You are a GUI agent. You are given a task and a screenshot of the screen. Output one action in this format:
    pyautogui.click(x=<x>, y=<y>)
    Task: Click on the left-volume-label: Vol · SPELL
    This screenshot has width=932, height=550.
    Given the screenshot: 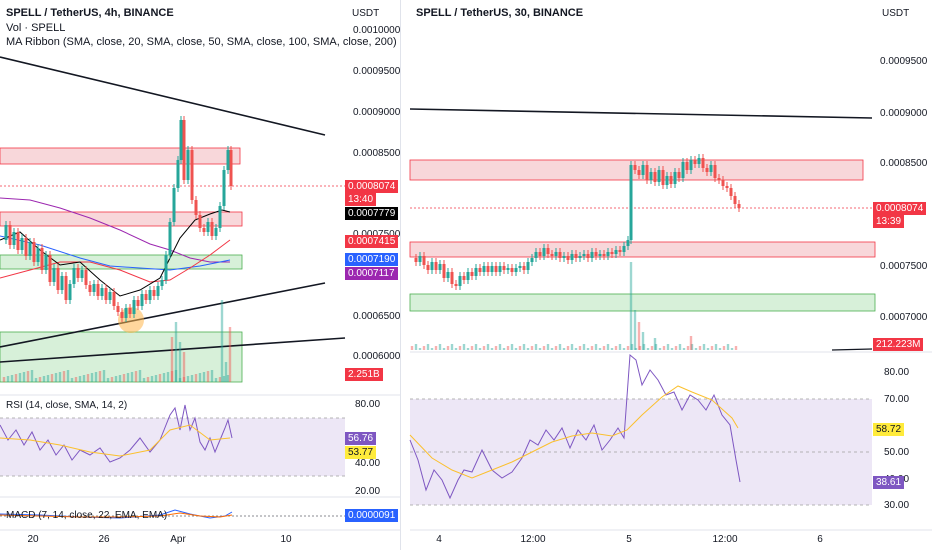 What is the action you would take?
    pyautogui.click(x=36, y=28)
    